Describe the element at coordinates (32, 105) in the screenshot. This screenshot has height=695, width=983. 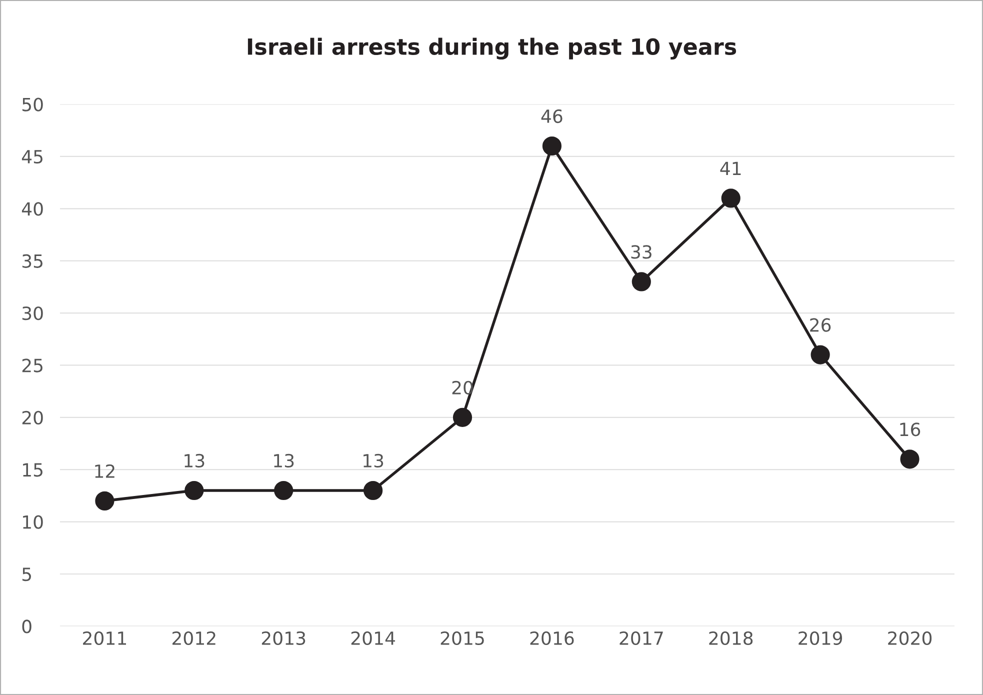
I see `y-tick-label: 50` at that location.